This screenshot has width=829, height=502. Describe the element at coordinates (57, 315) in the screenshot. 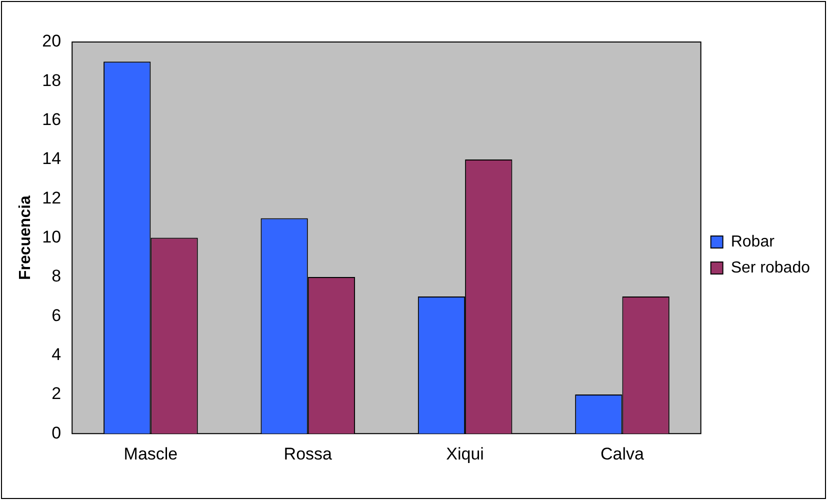

I see `y-tick-label: 6` at that location.